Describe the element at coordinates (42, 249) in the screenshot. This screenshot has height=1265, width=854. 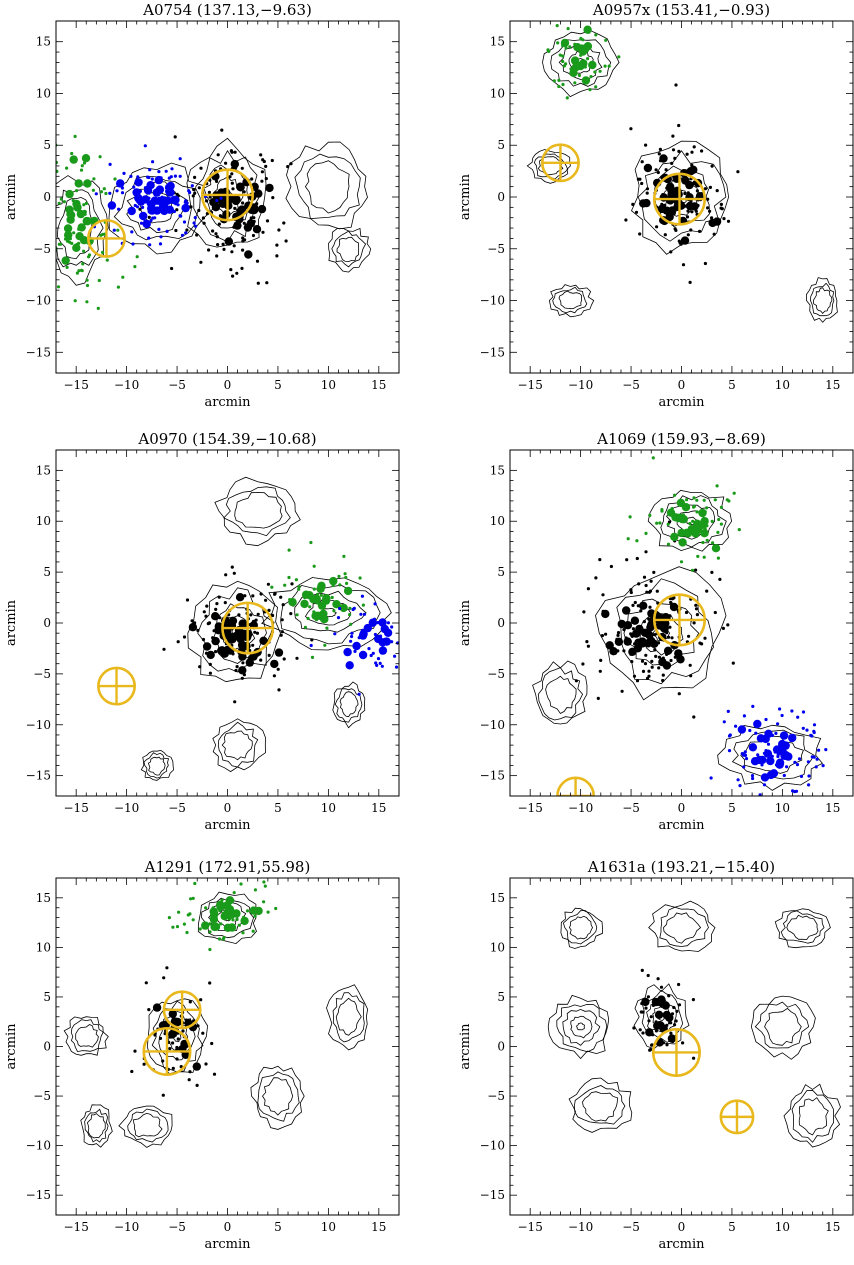
I see `y-tick-label: −5` at that location.